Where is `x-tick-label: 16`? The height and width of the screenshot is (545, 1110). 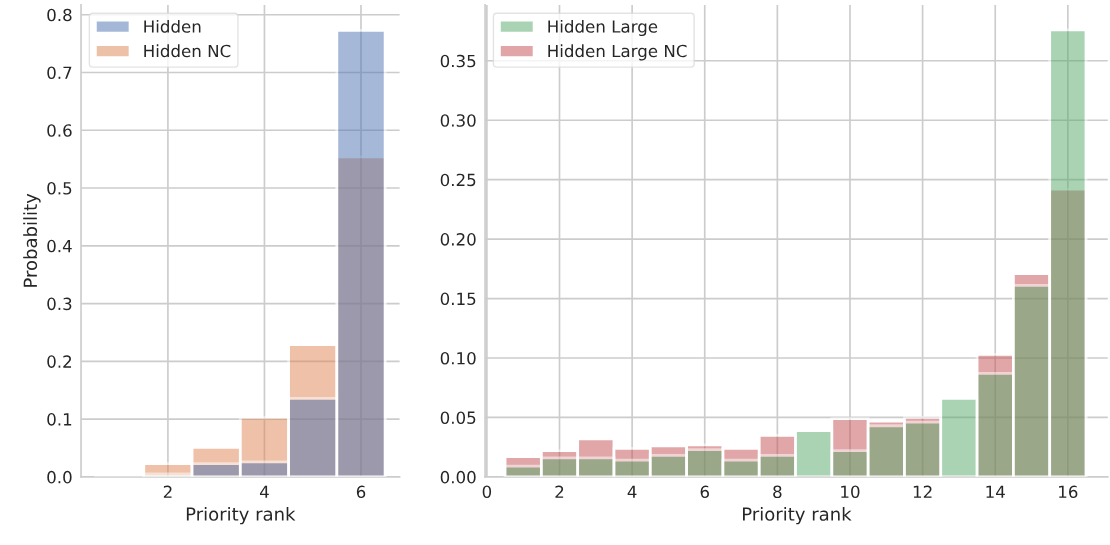 x-tick-label: 16 is located at coordinates (1068, 492).